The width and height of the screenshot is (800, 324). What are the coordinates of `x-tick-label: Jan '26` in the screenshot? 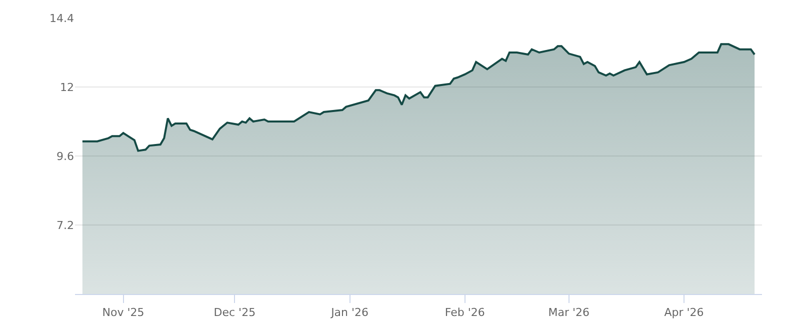 It's located at (349, 313).